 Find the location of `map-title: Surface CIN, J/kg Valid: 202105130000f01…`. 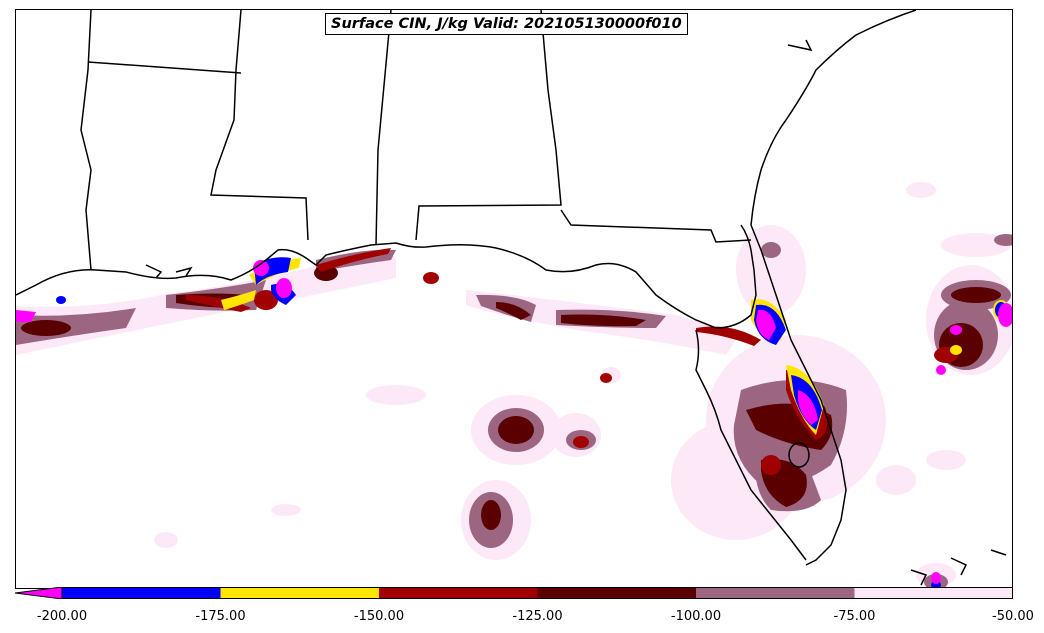

map-title: Surface CIN, J/kg Valid: 202105130000f01… is located at coordinates (506, 24).